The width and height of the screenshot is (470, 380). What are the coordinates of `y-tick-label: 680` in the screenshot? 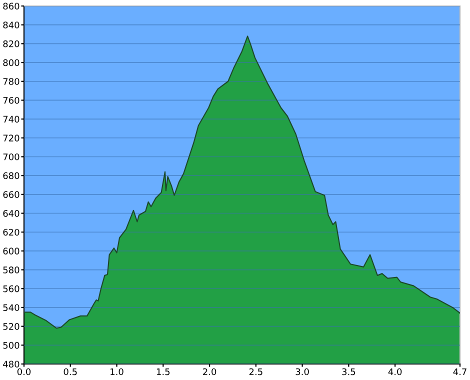 It's located at (11, 176).